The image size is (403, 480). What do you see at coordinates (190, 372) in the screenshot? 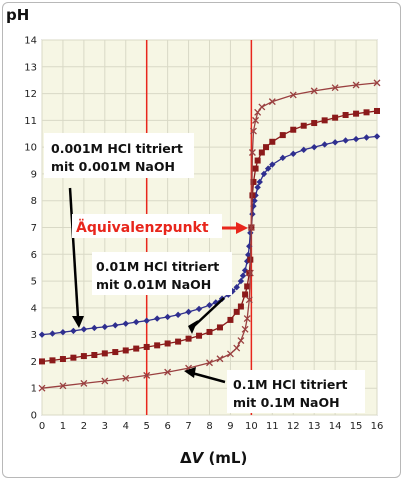
I see `annotation-01m-arrowhead` at bounding box center [190, 372].